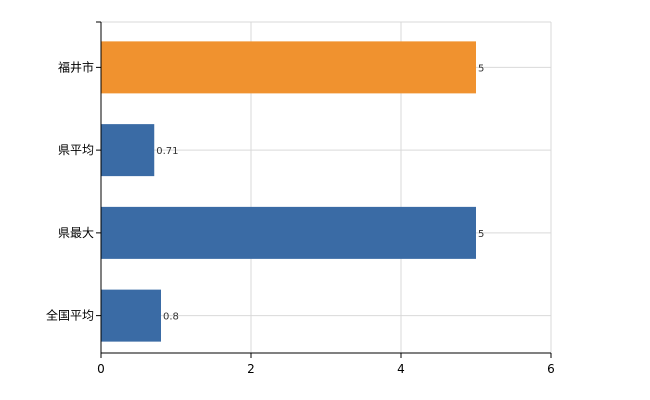  I want to click on x-tick-label-3: 6, so click(551, 369).